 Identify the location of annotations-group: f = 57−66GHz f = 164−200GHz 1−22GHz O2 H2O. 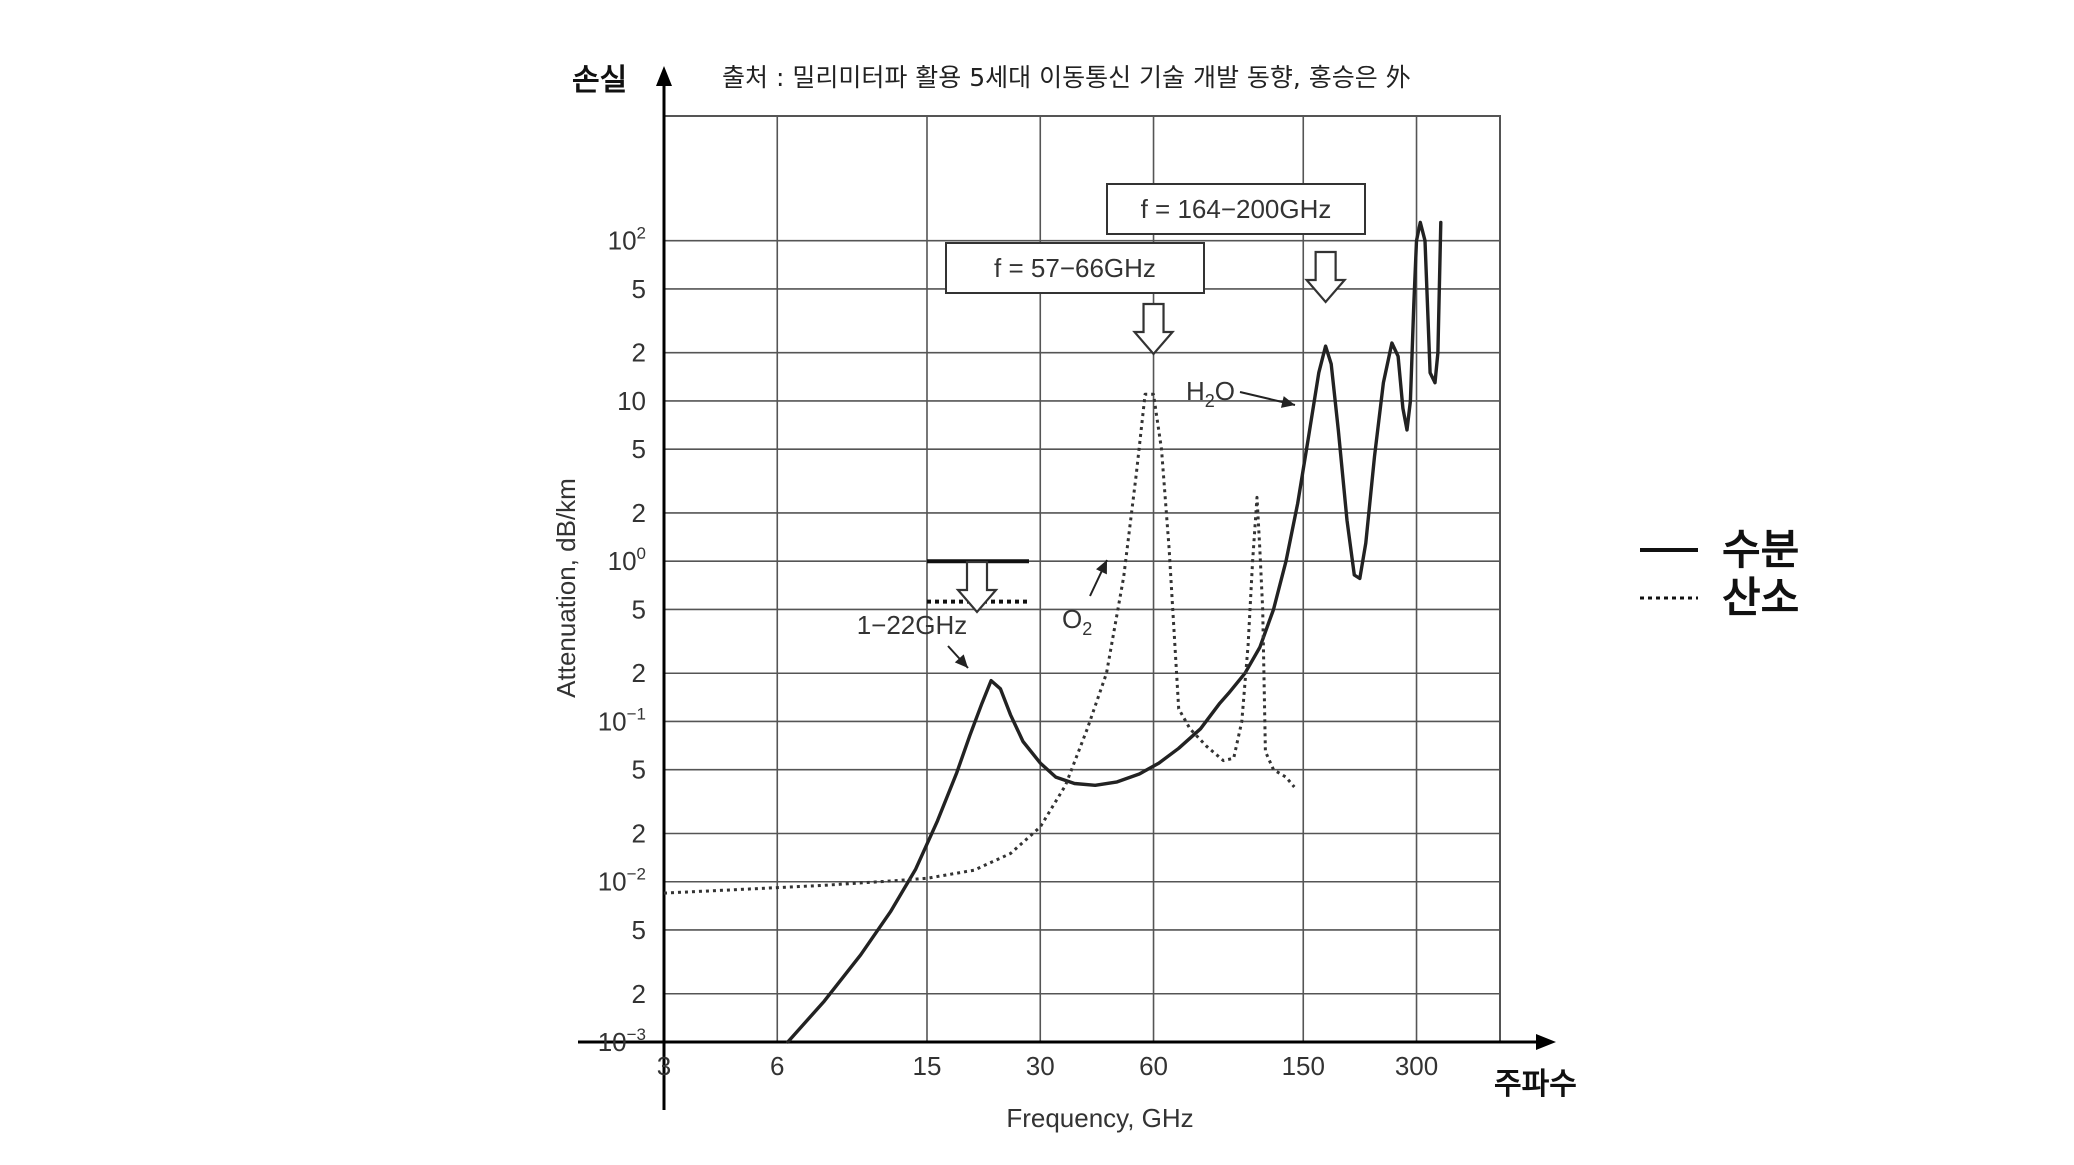
(1111, 426).